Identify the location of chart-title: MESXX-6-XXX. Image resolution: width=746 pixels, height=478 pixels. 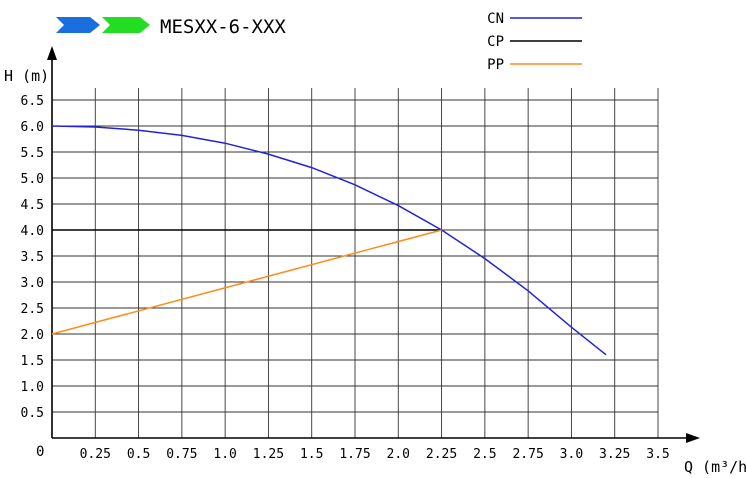
(223, 27).